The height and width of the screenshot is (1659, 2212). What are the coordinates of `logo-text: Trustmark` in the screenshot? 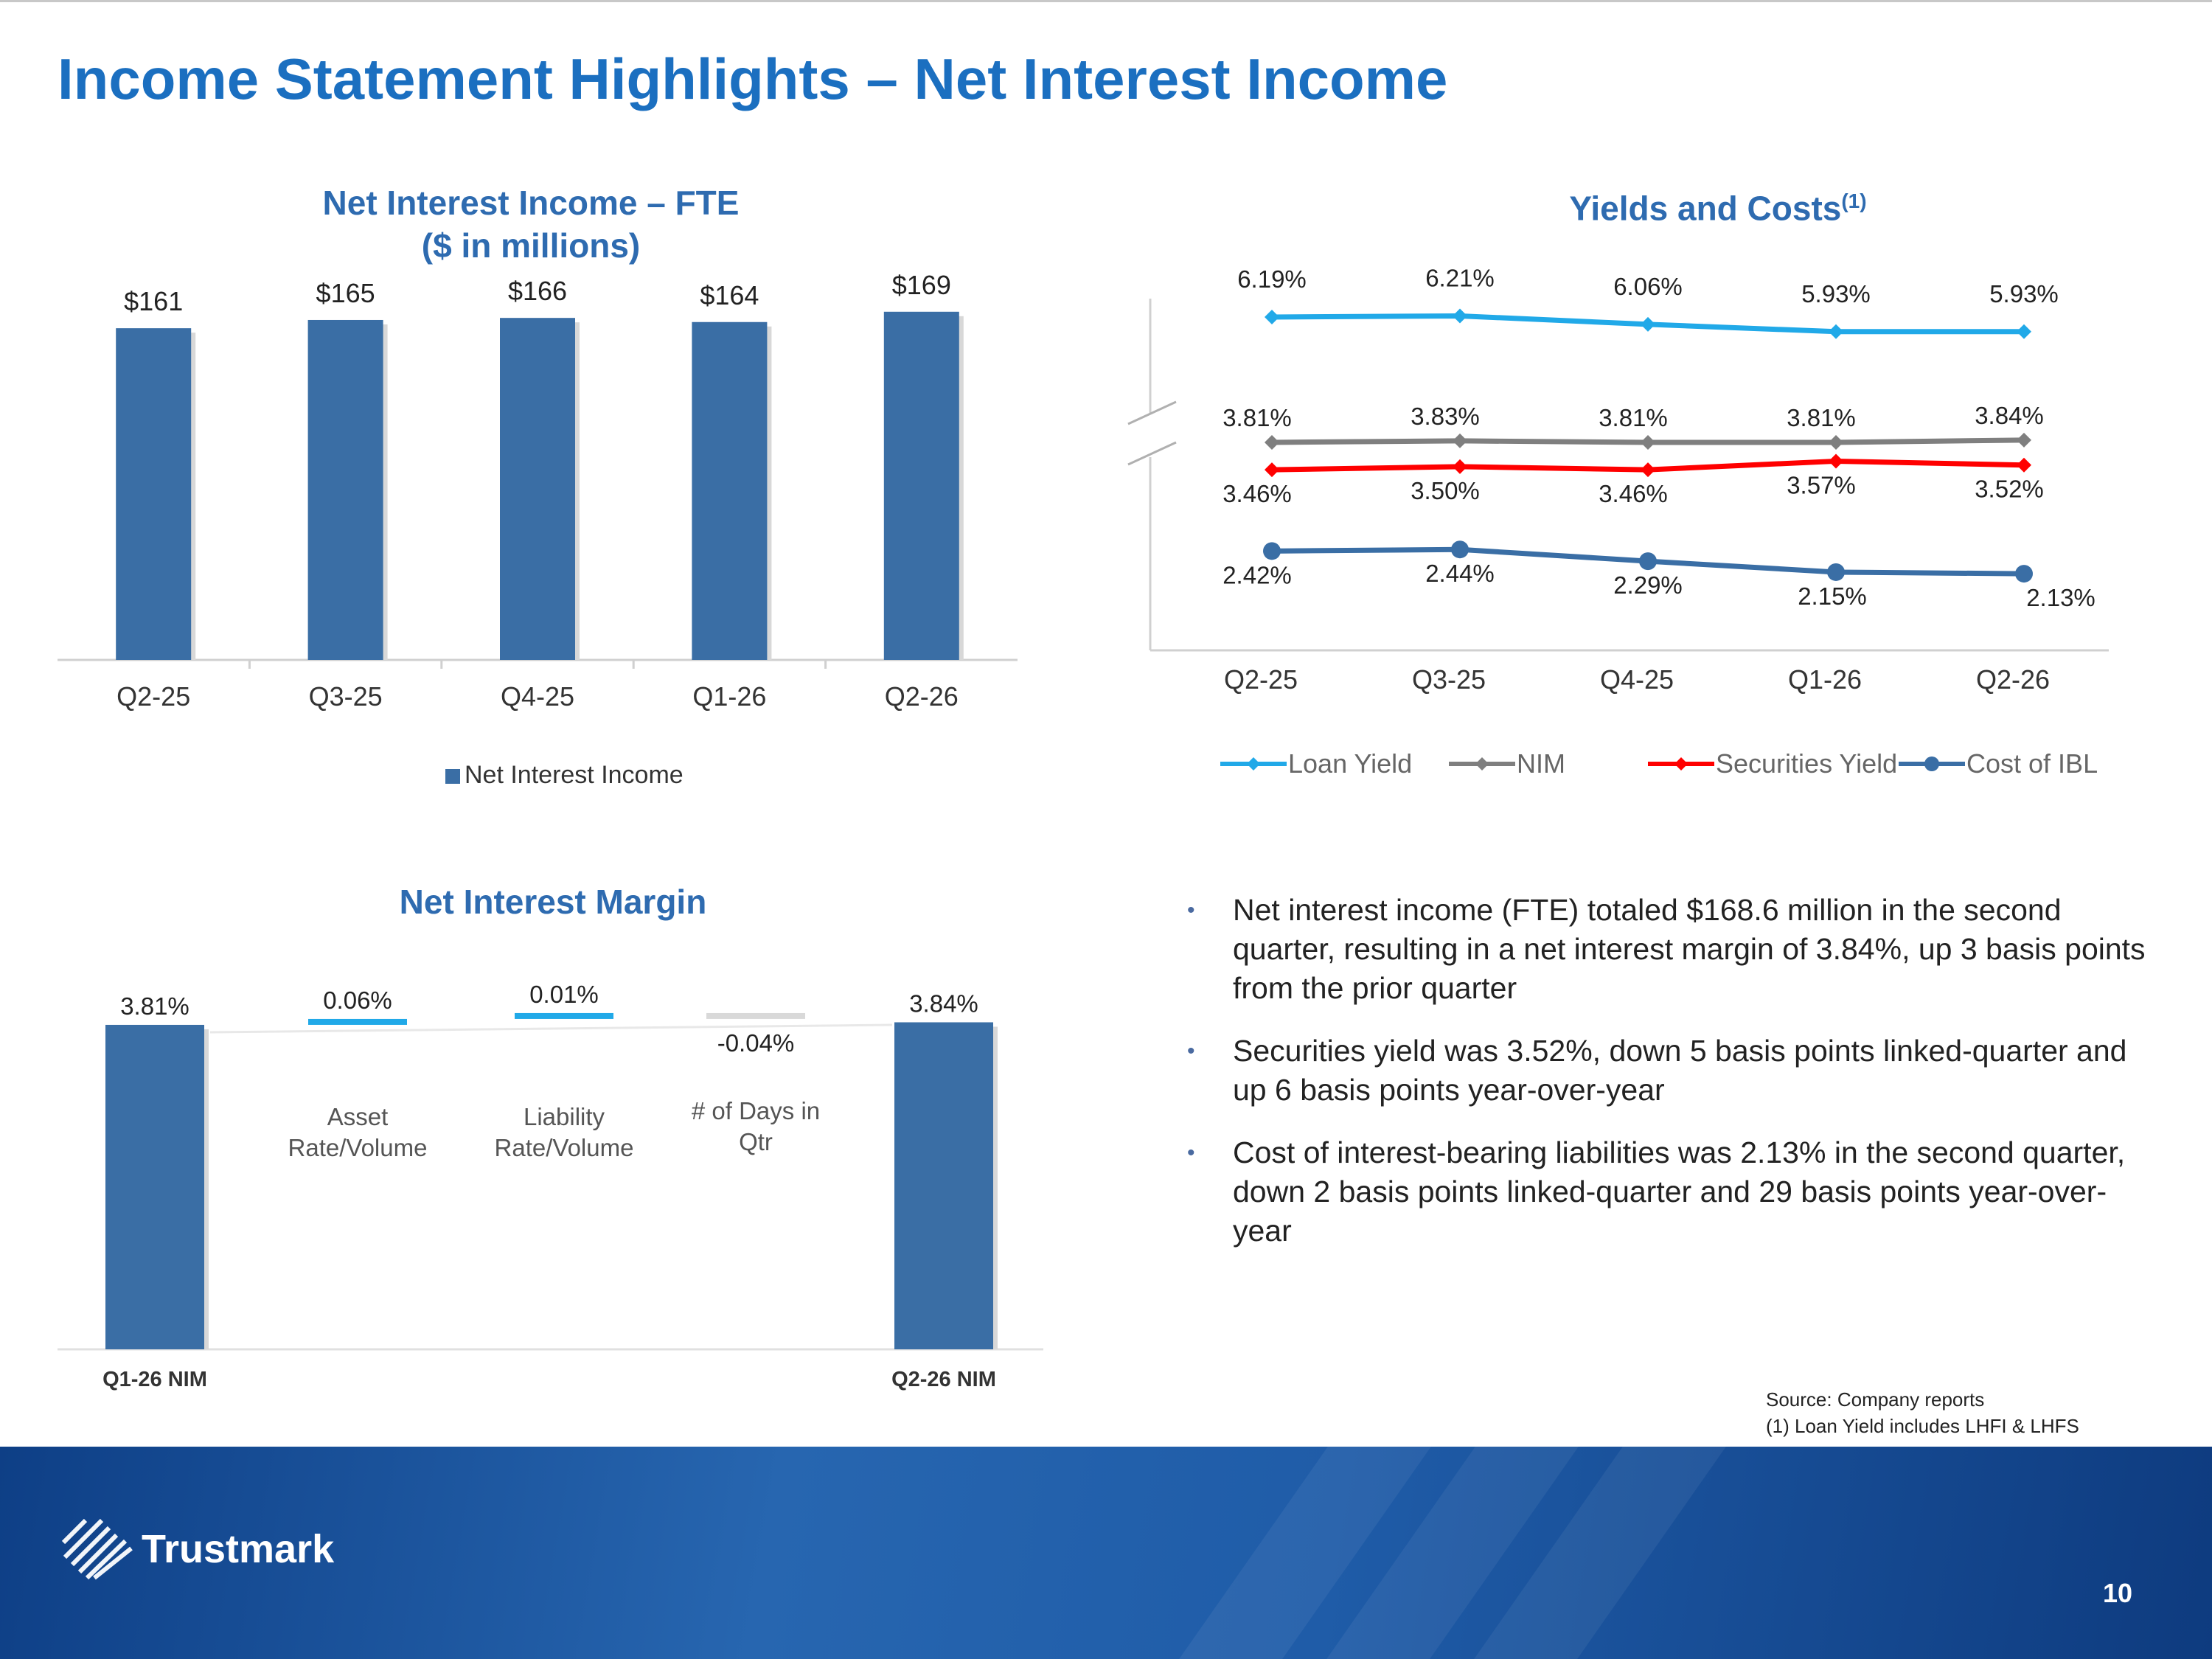 It's located at (238, 1549).